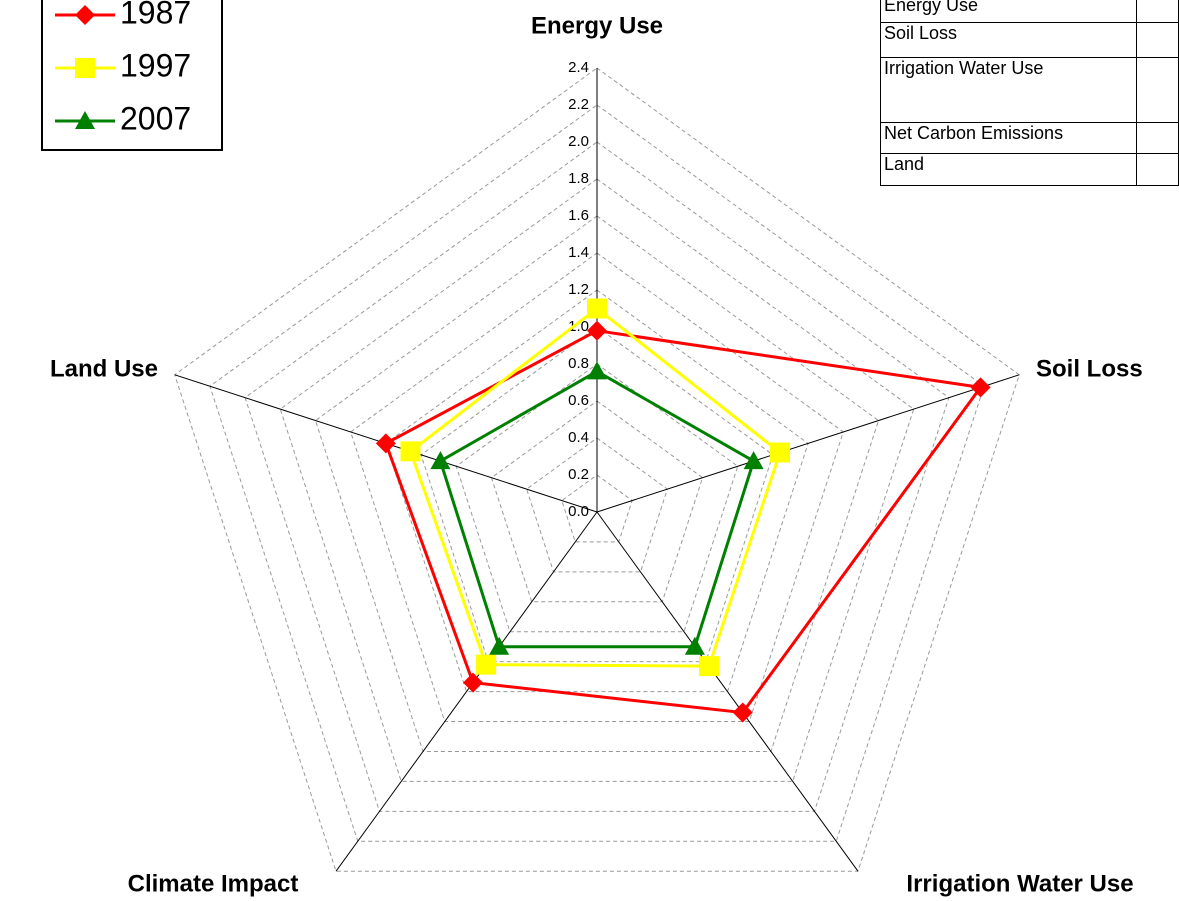 This screenshot has height=901, width=1179. I want to click on table-row: Energy Use, so click(1029, 11).